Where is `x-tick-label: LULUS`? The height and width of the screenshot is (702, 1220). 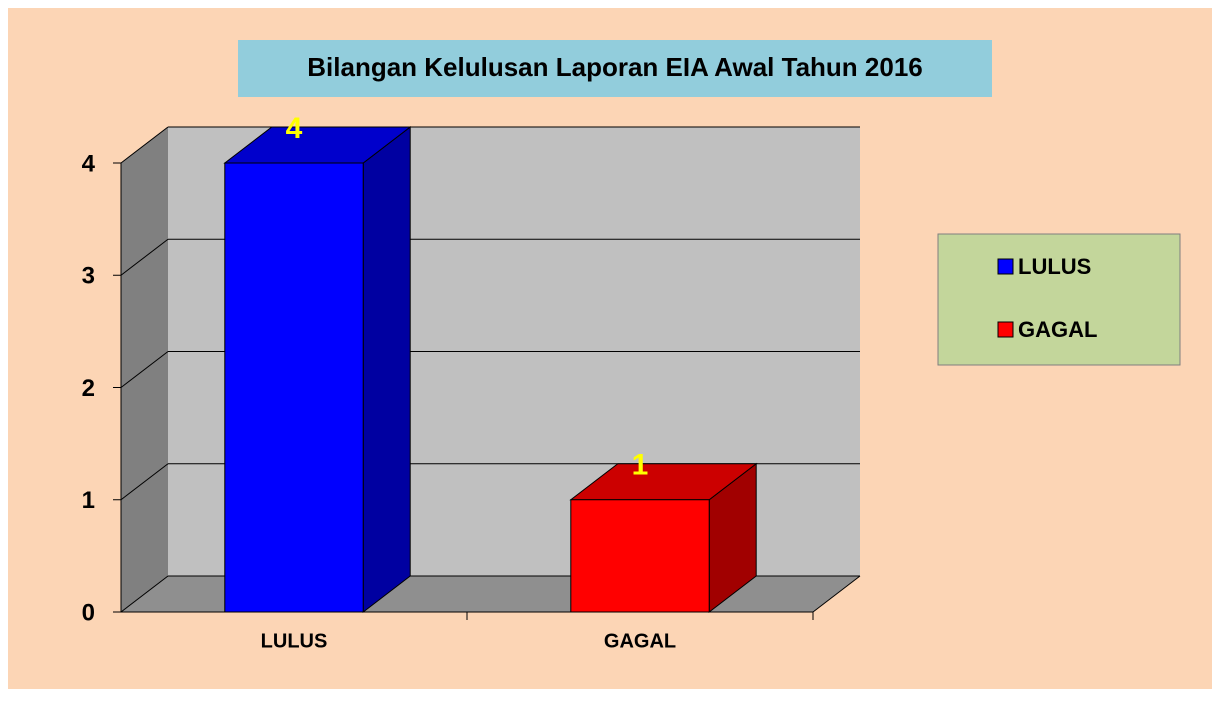 x-tick-label: LULUS is located at coordinates (294, 641).